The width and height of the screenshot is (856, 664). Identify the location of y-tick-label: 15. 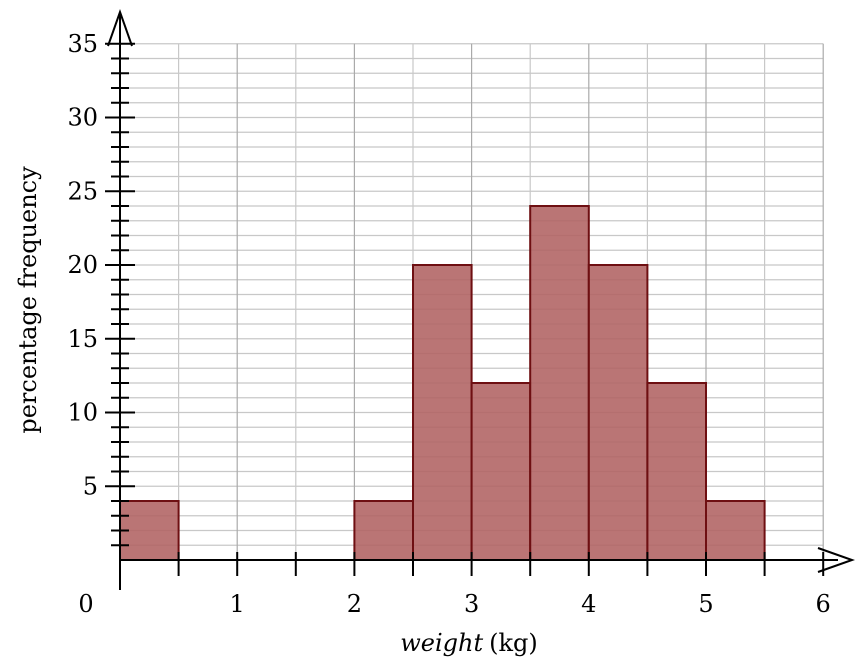
(82, 339).